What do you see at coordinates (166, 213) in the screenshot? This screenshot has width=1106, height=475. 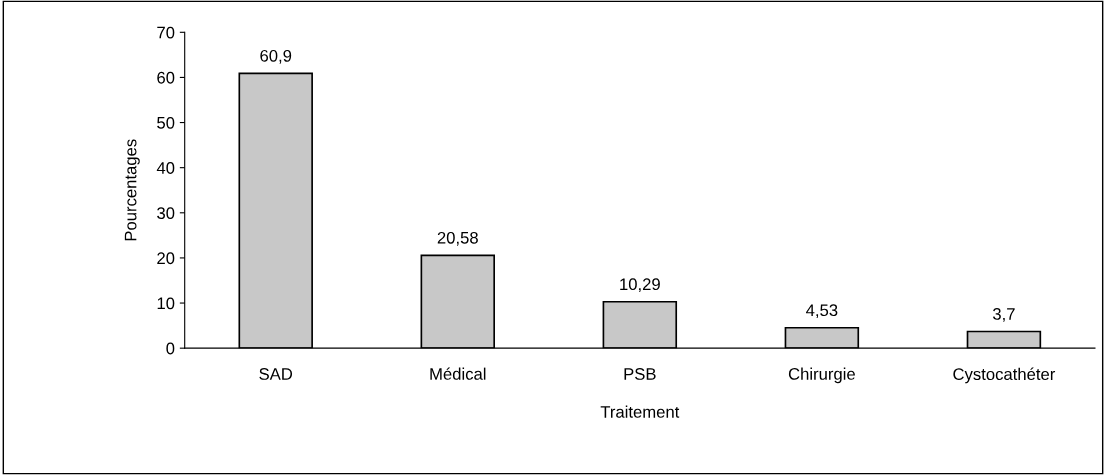 I see `y-tick-label: 30` at bounding box center [166, 213].